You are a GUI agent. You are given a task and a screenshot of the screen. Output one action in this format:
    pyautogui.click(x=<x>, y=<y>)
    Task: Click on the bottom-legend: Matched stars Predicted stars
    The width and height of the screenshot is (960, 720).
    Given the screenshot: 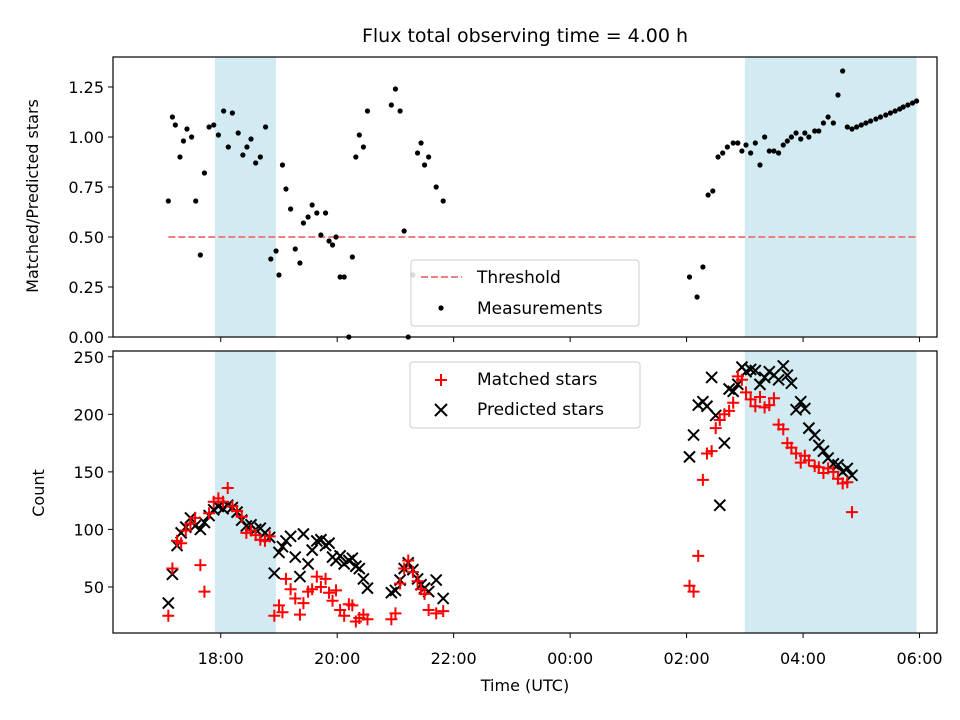 What is the action you would take?
    pyautogui.click(x=525, y=395)
    